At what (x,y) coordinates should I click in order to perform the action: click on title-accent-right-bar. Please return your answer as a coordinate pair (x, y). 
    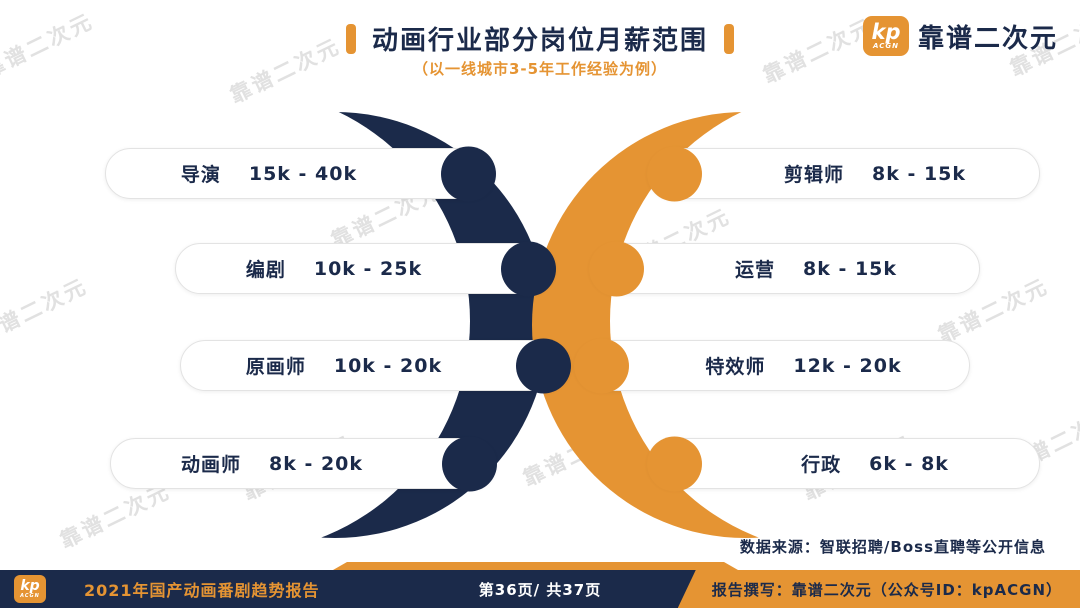
    Looking at the image, I should click on (729, 38).